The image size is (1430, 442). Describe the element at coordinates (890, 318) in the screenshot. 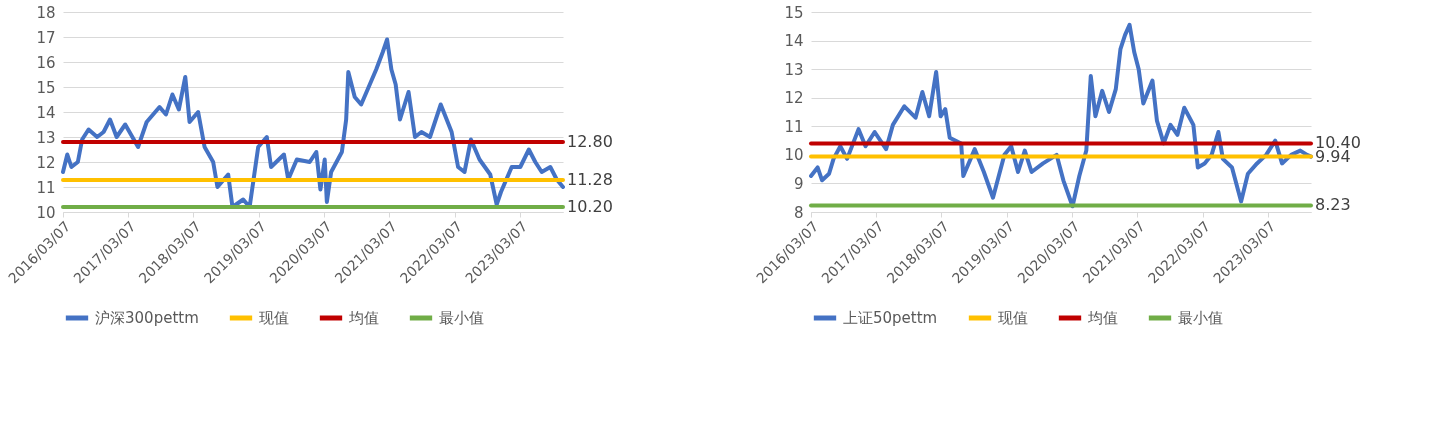

I see `legend-label: 上证50pettm` at that location.